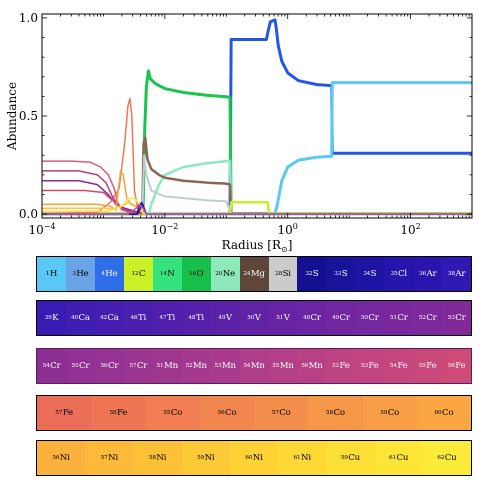  Describe the element at coordinates (192, 274) in the screenshot. I see `isotope-mass-number: 16` at that location.